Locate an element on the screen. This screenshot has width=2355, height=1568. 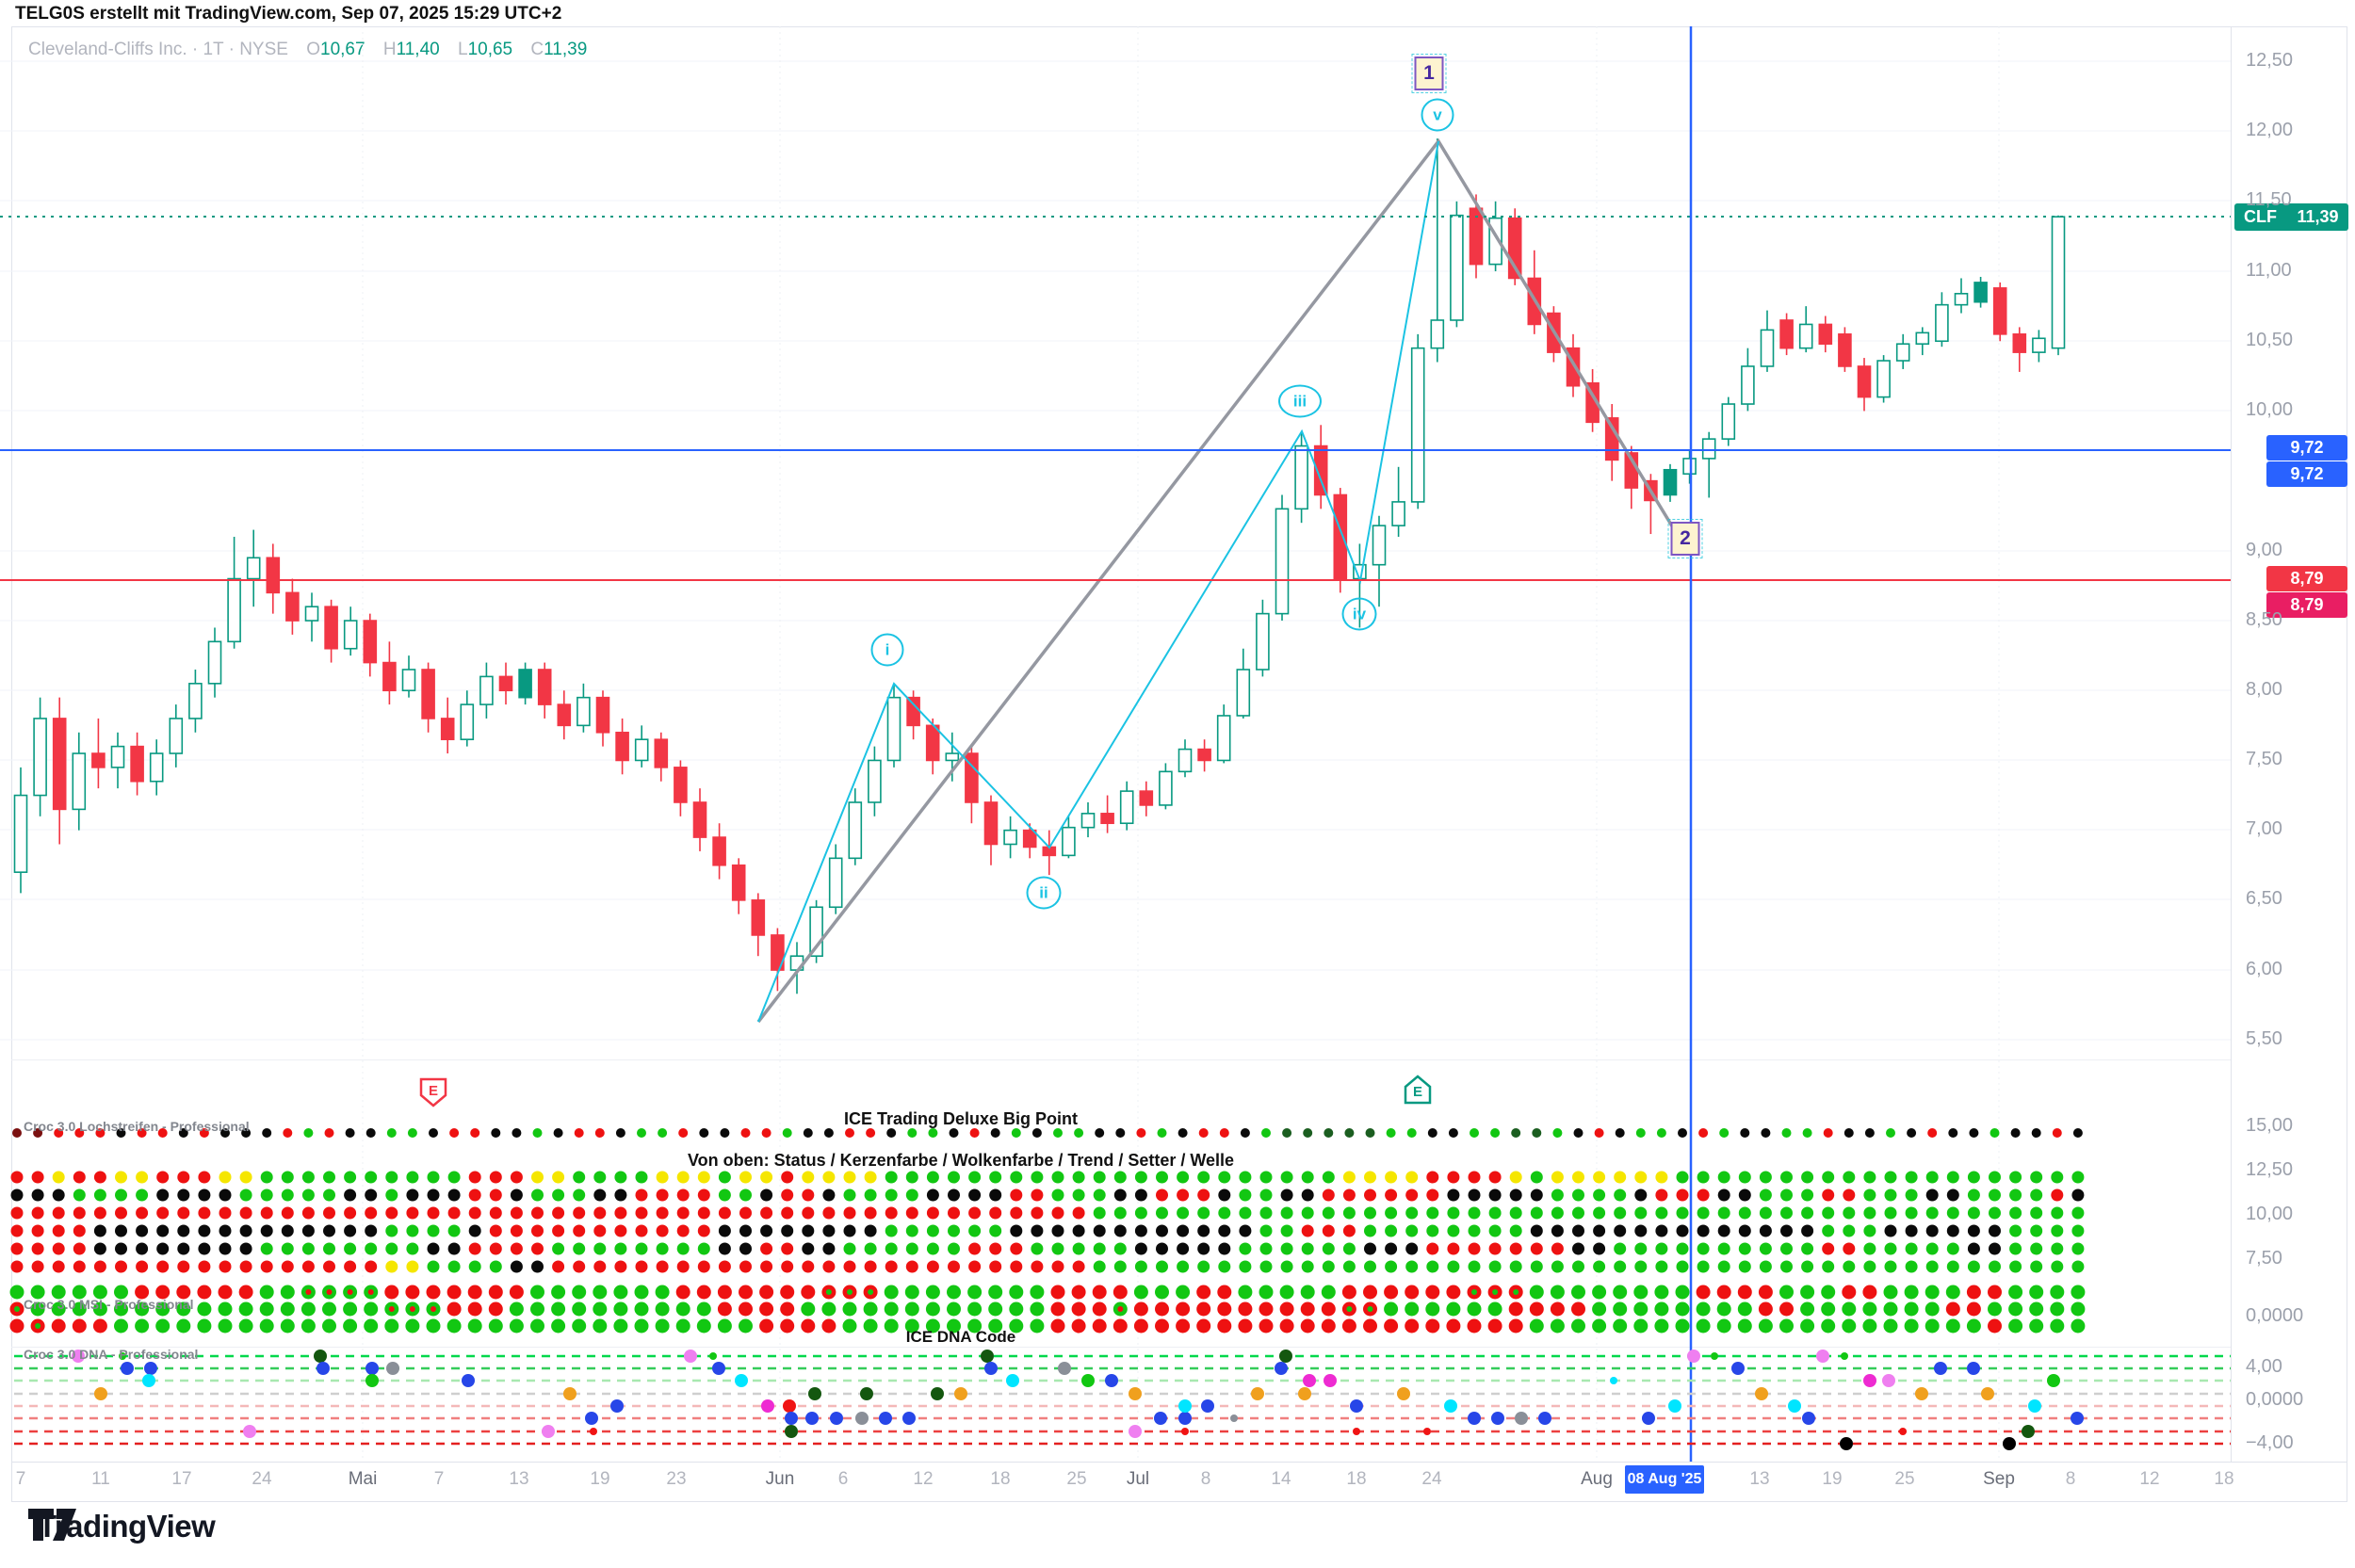
price-axis-label: −4,00 is located at coordinates (2270, 1442).